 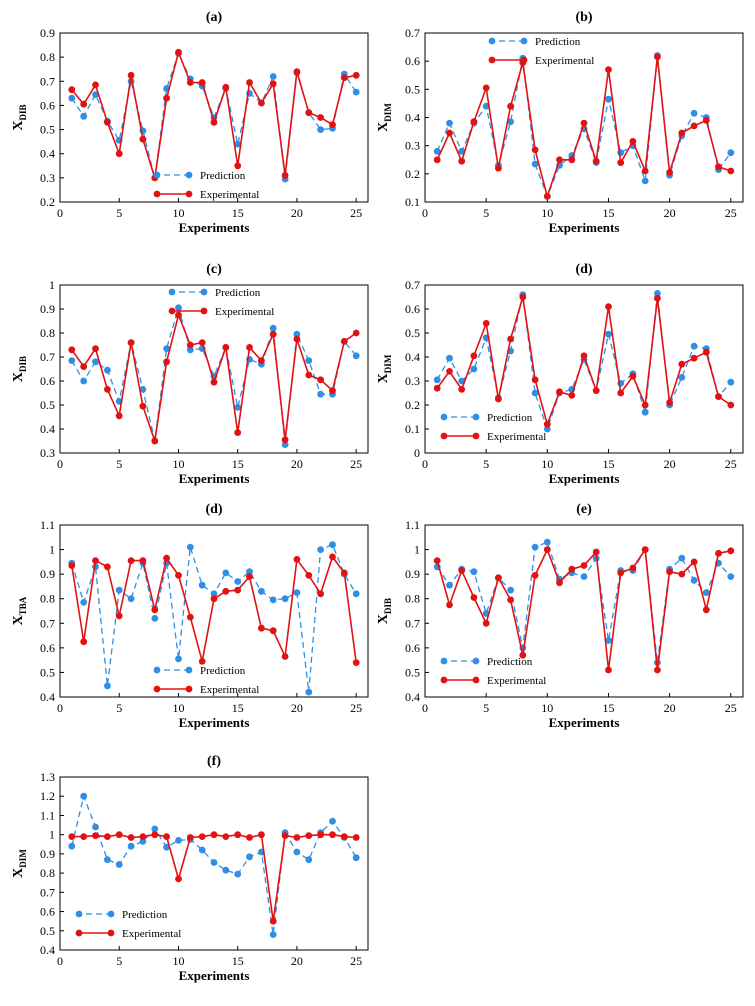 What do you see at coordinates (583, 269) in the screenshot?
I see `panel-title: (d)` at bounding box center [583, 269].